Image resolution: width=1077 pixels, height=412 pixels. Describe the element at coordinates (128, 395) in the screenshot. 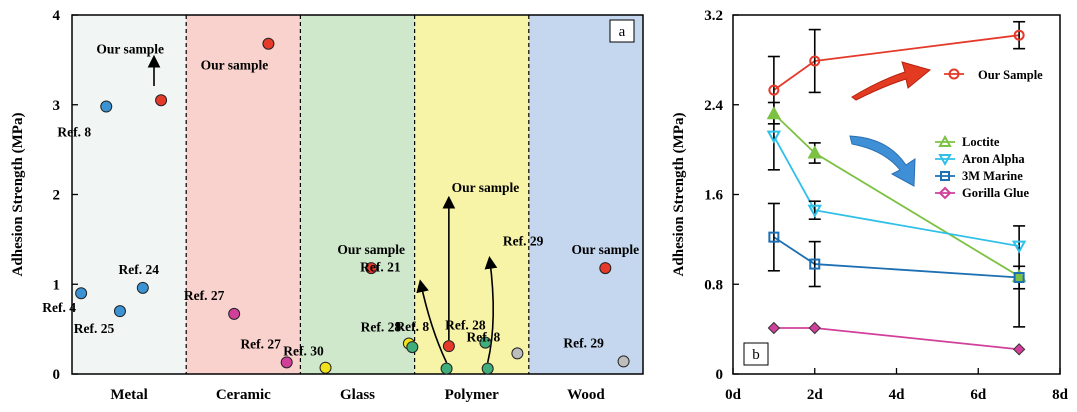

I see `category-label-metal: Metal` at that location.